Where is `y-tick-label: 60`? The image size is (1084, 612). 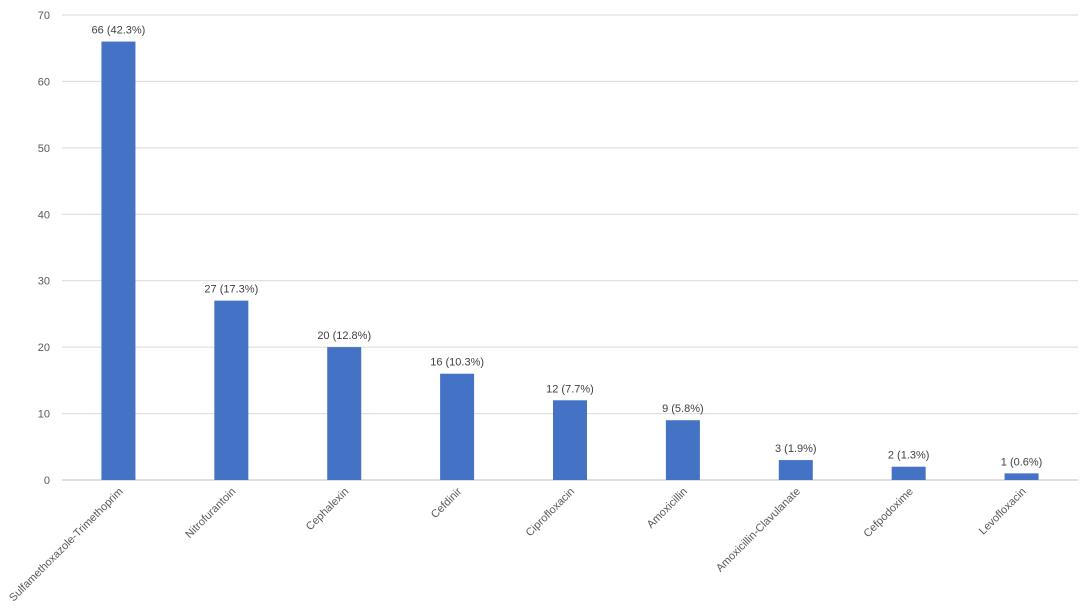
y-tick-label: 60 is located at coordinates (44, 82).